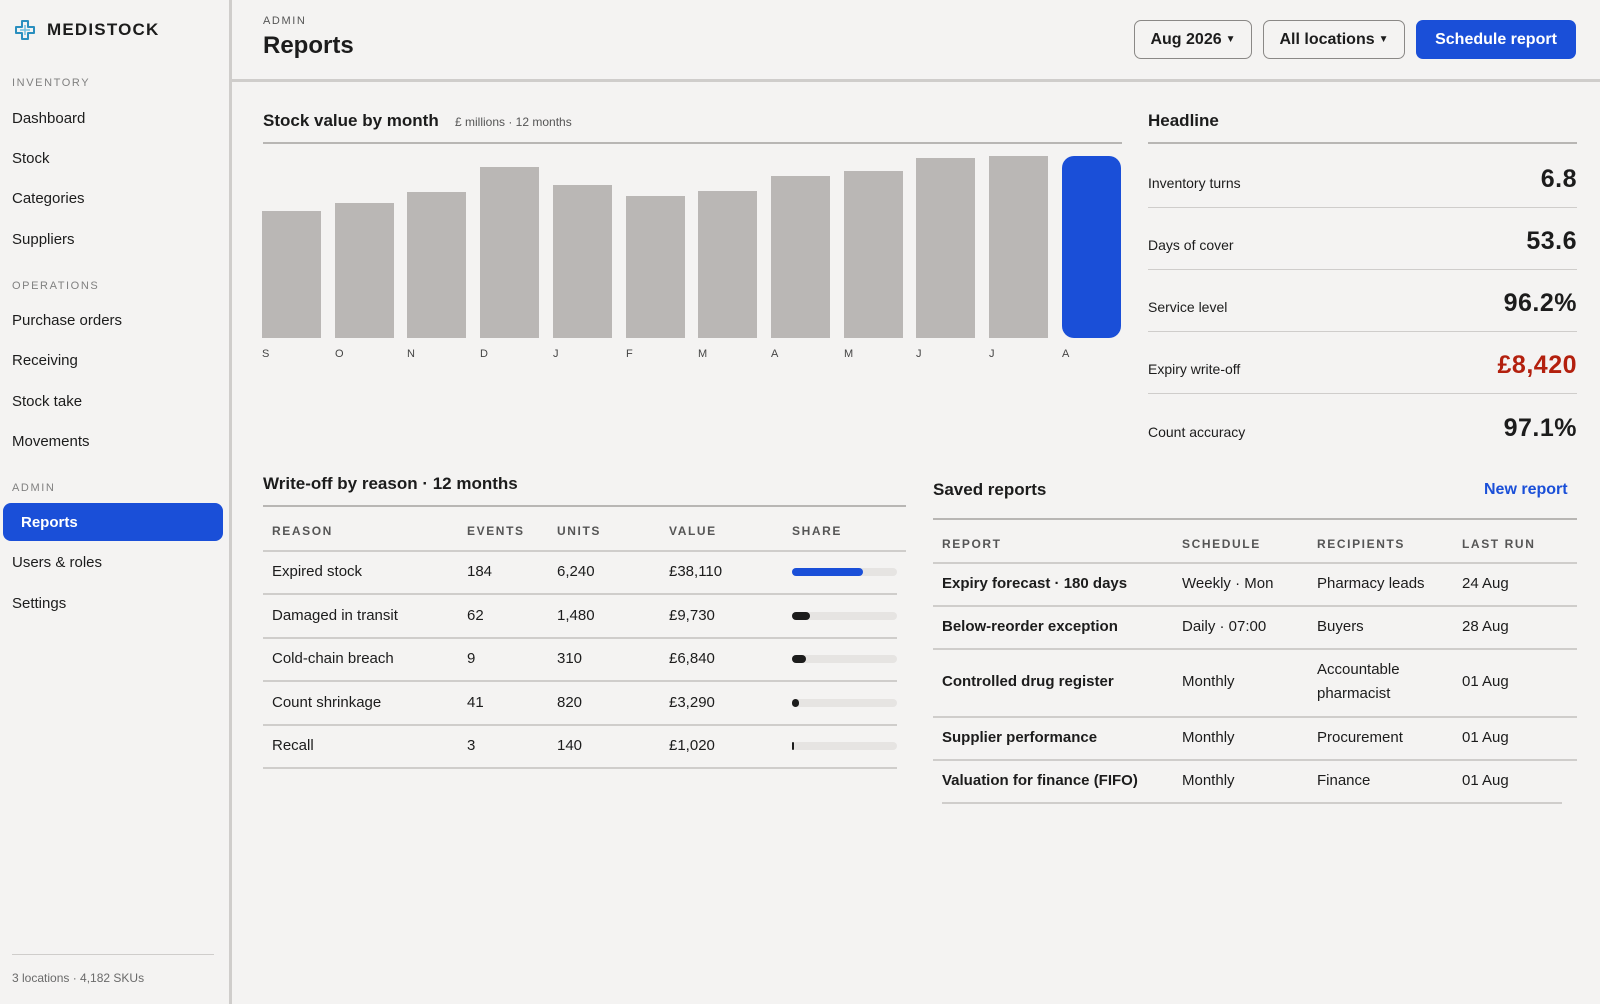  Describe the element at coordinates (1358, 681) in the screenshot. I see `recipients-cell: Accountable pharmacist` at that location.